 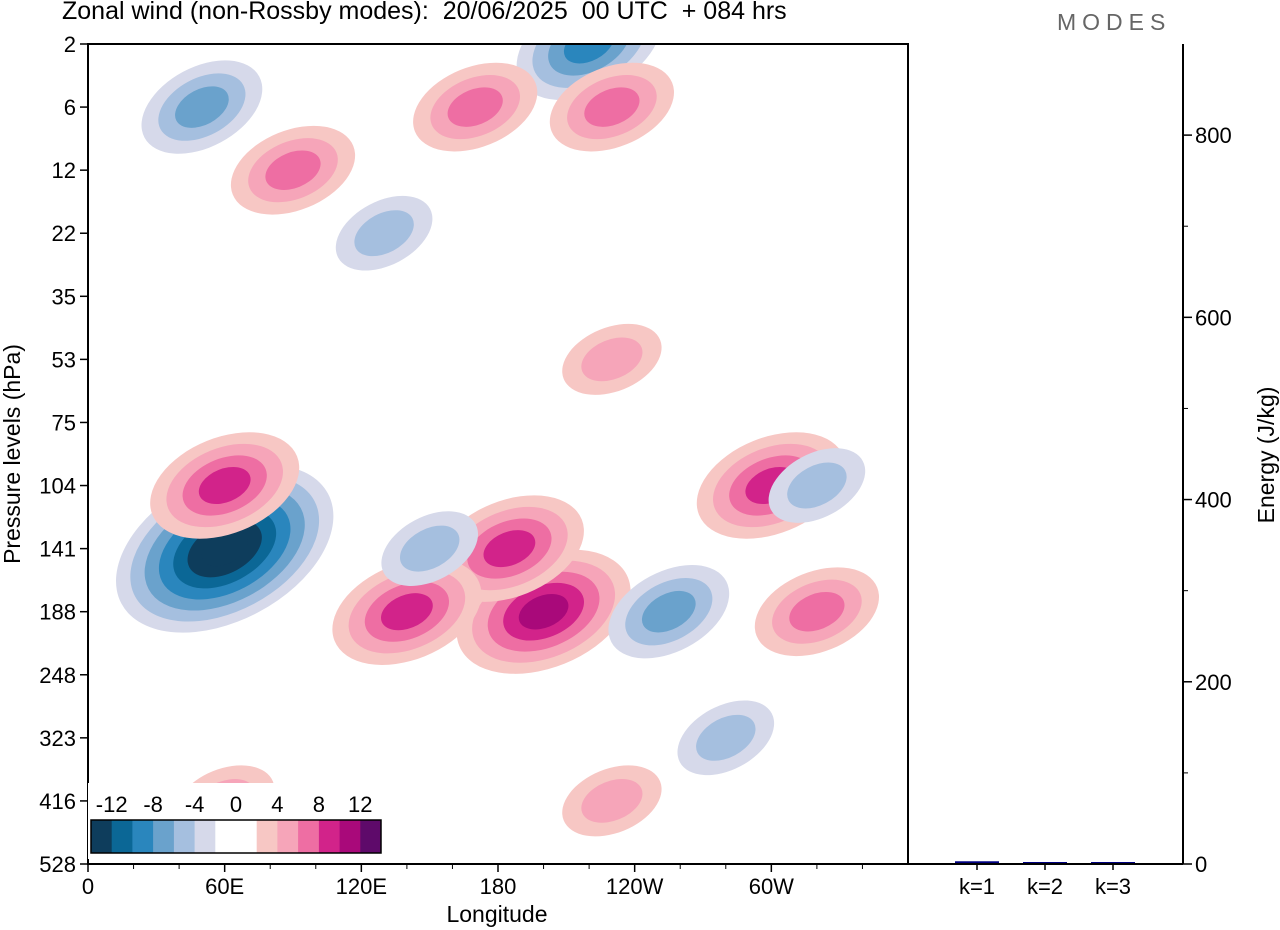 I want to click on y-tick-label: 141, so click(x=57, y=549).